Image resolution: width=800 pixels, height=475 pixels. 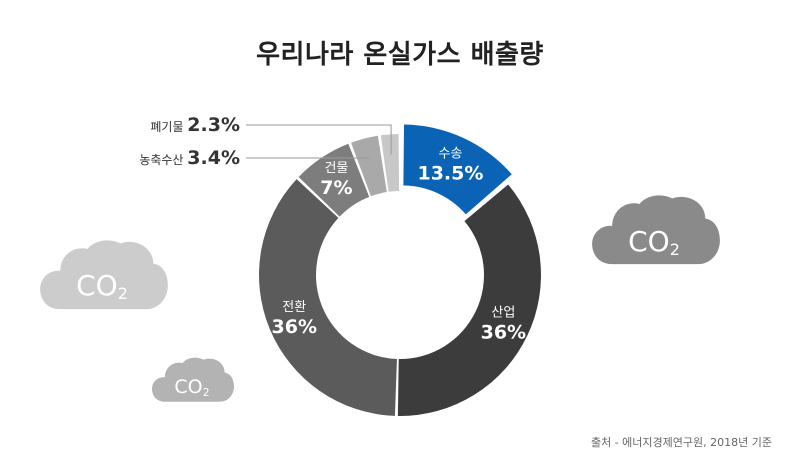 I want to click on callout-폐기물: 폐기물 2.3%, so click(x=195, y=125).